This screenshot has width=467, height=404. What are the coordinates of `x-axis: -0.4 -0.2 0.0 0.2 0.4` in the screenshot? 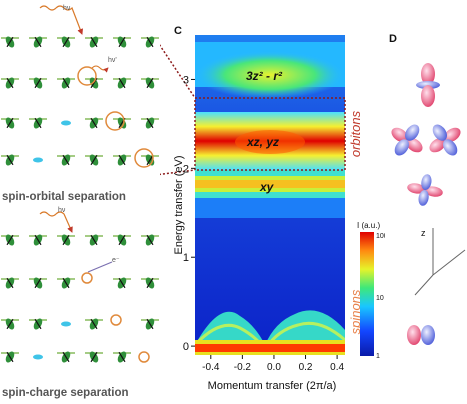 It's located at (273, 364).